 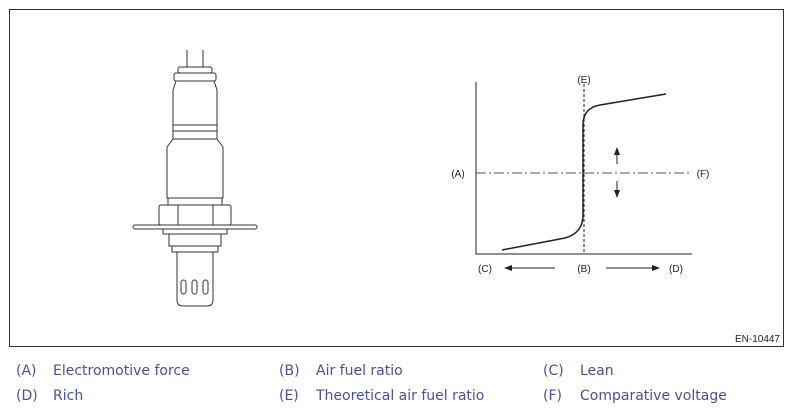 I want to click on label-b: (B), so click(x=583, y=269).